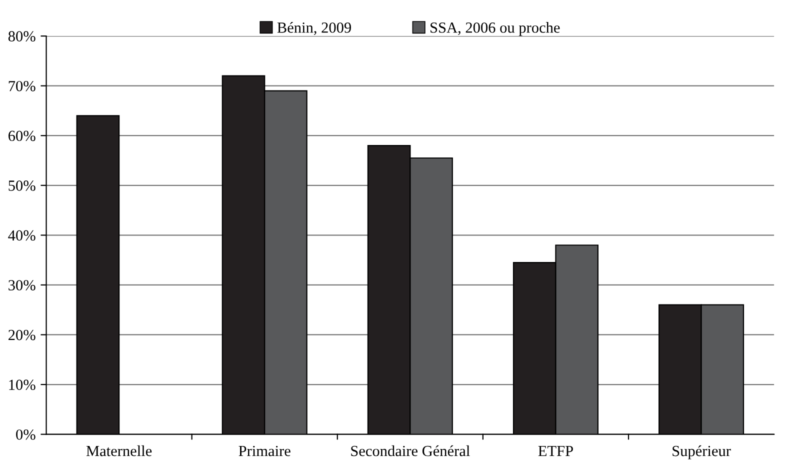 The image size is (798, 468). What do you see at coordinates (22, 385) in the screenshot?
I see `y-tick-label: 10%` at bounding box center [22, 385].